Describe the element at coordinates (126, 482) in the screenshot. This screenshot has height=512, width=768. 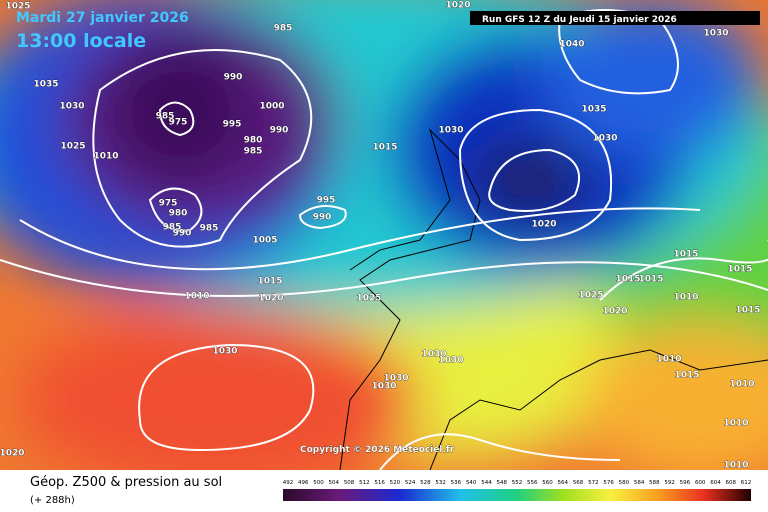
I see `footer-title: Géop. Z500 & pression au sol` at that location.